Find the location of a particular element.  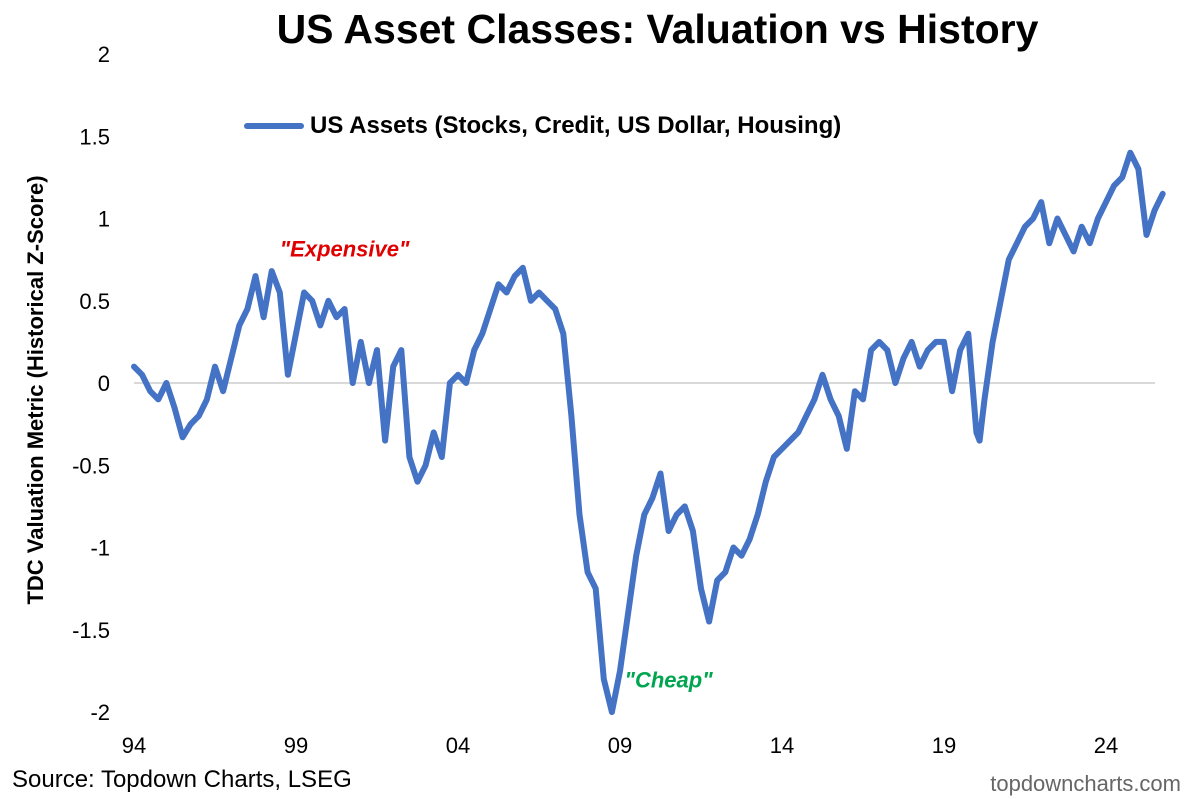

chart-title: US Asset Classes: Valuation vs History is located at coordinates (657, 29).